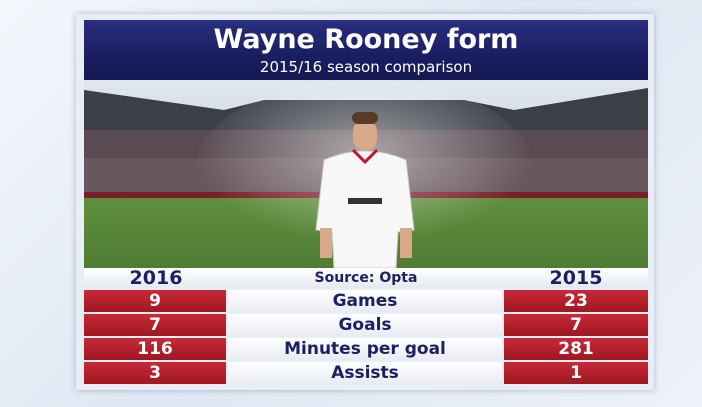 This screenshot has width=702, height=407. I want to click on stat-label: Games, so click(365, 301).